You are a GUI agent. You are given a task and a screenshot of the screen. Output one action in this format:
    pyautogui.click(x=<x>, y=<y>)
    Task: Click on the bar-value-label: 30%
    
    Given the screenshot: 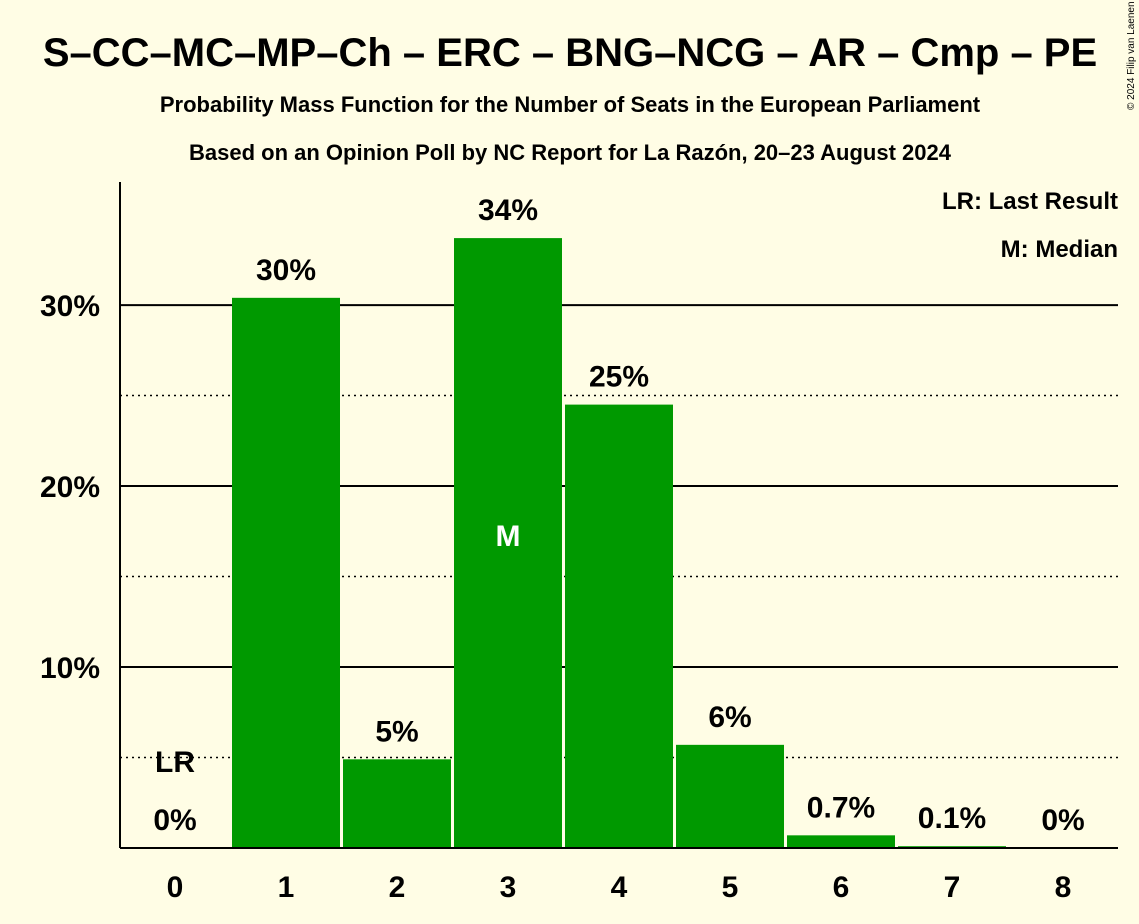 What is the action you would take?
    pyautogui.click(x=286, y=270)
    